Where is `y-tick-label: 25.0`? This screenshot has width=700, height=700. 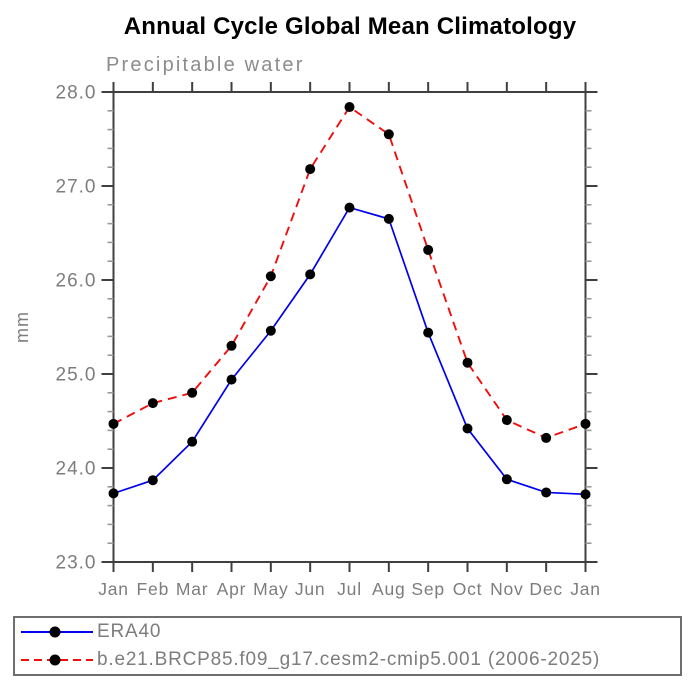 y-tick-label: 25.0 is located at coordinates (76, 375).